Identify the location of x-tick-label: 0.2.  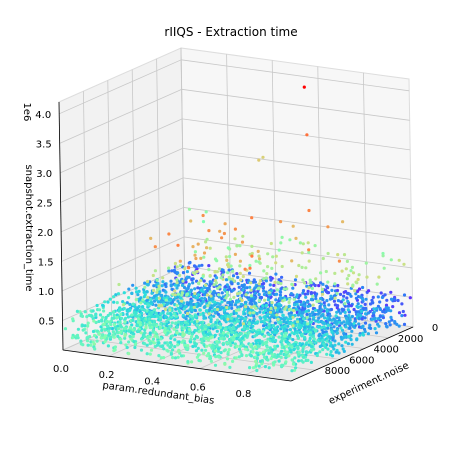
(107, 375).